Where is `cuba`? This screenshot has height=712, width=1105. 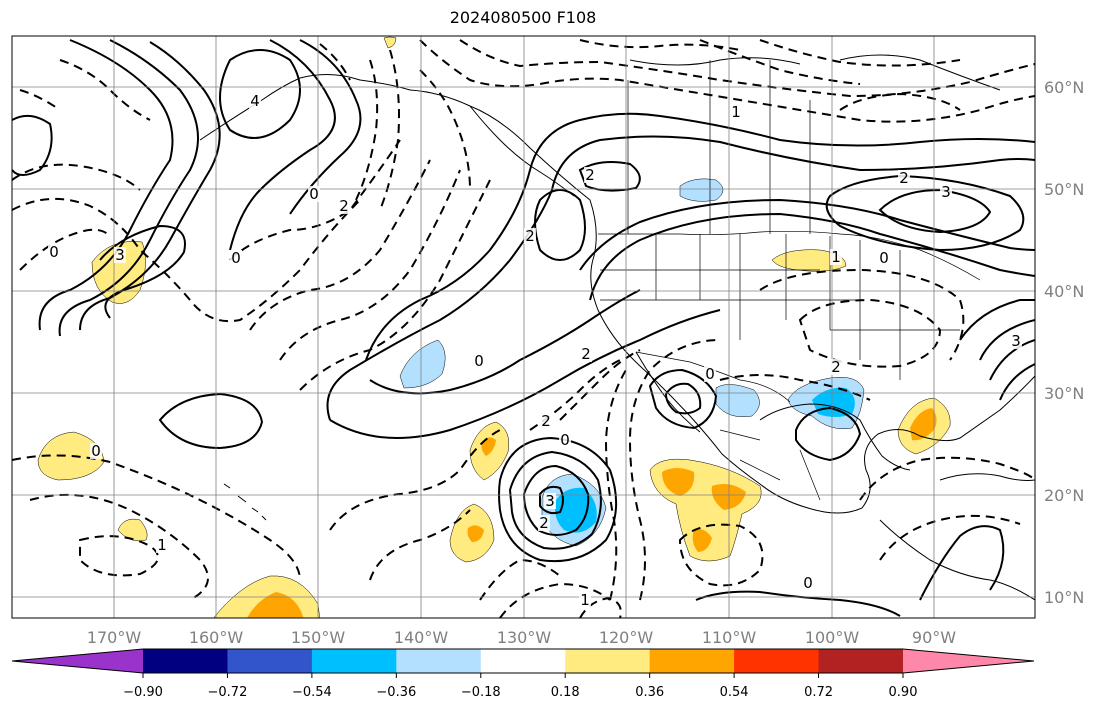
cuba is located at coordinates (987, 477).